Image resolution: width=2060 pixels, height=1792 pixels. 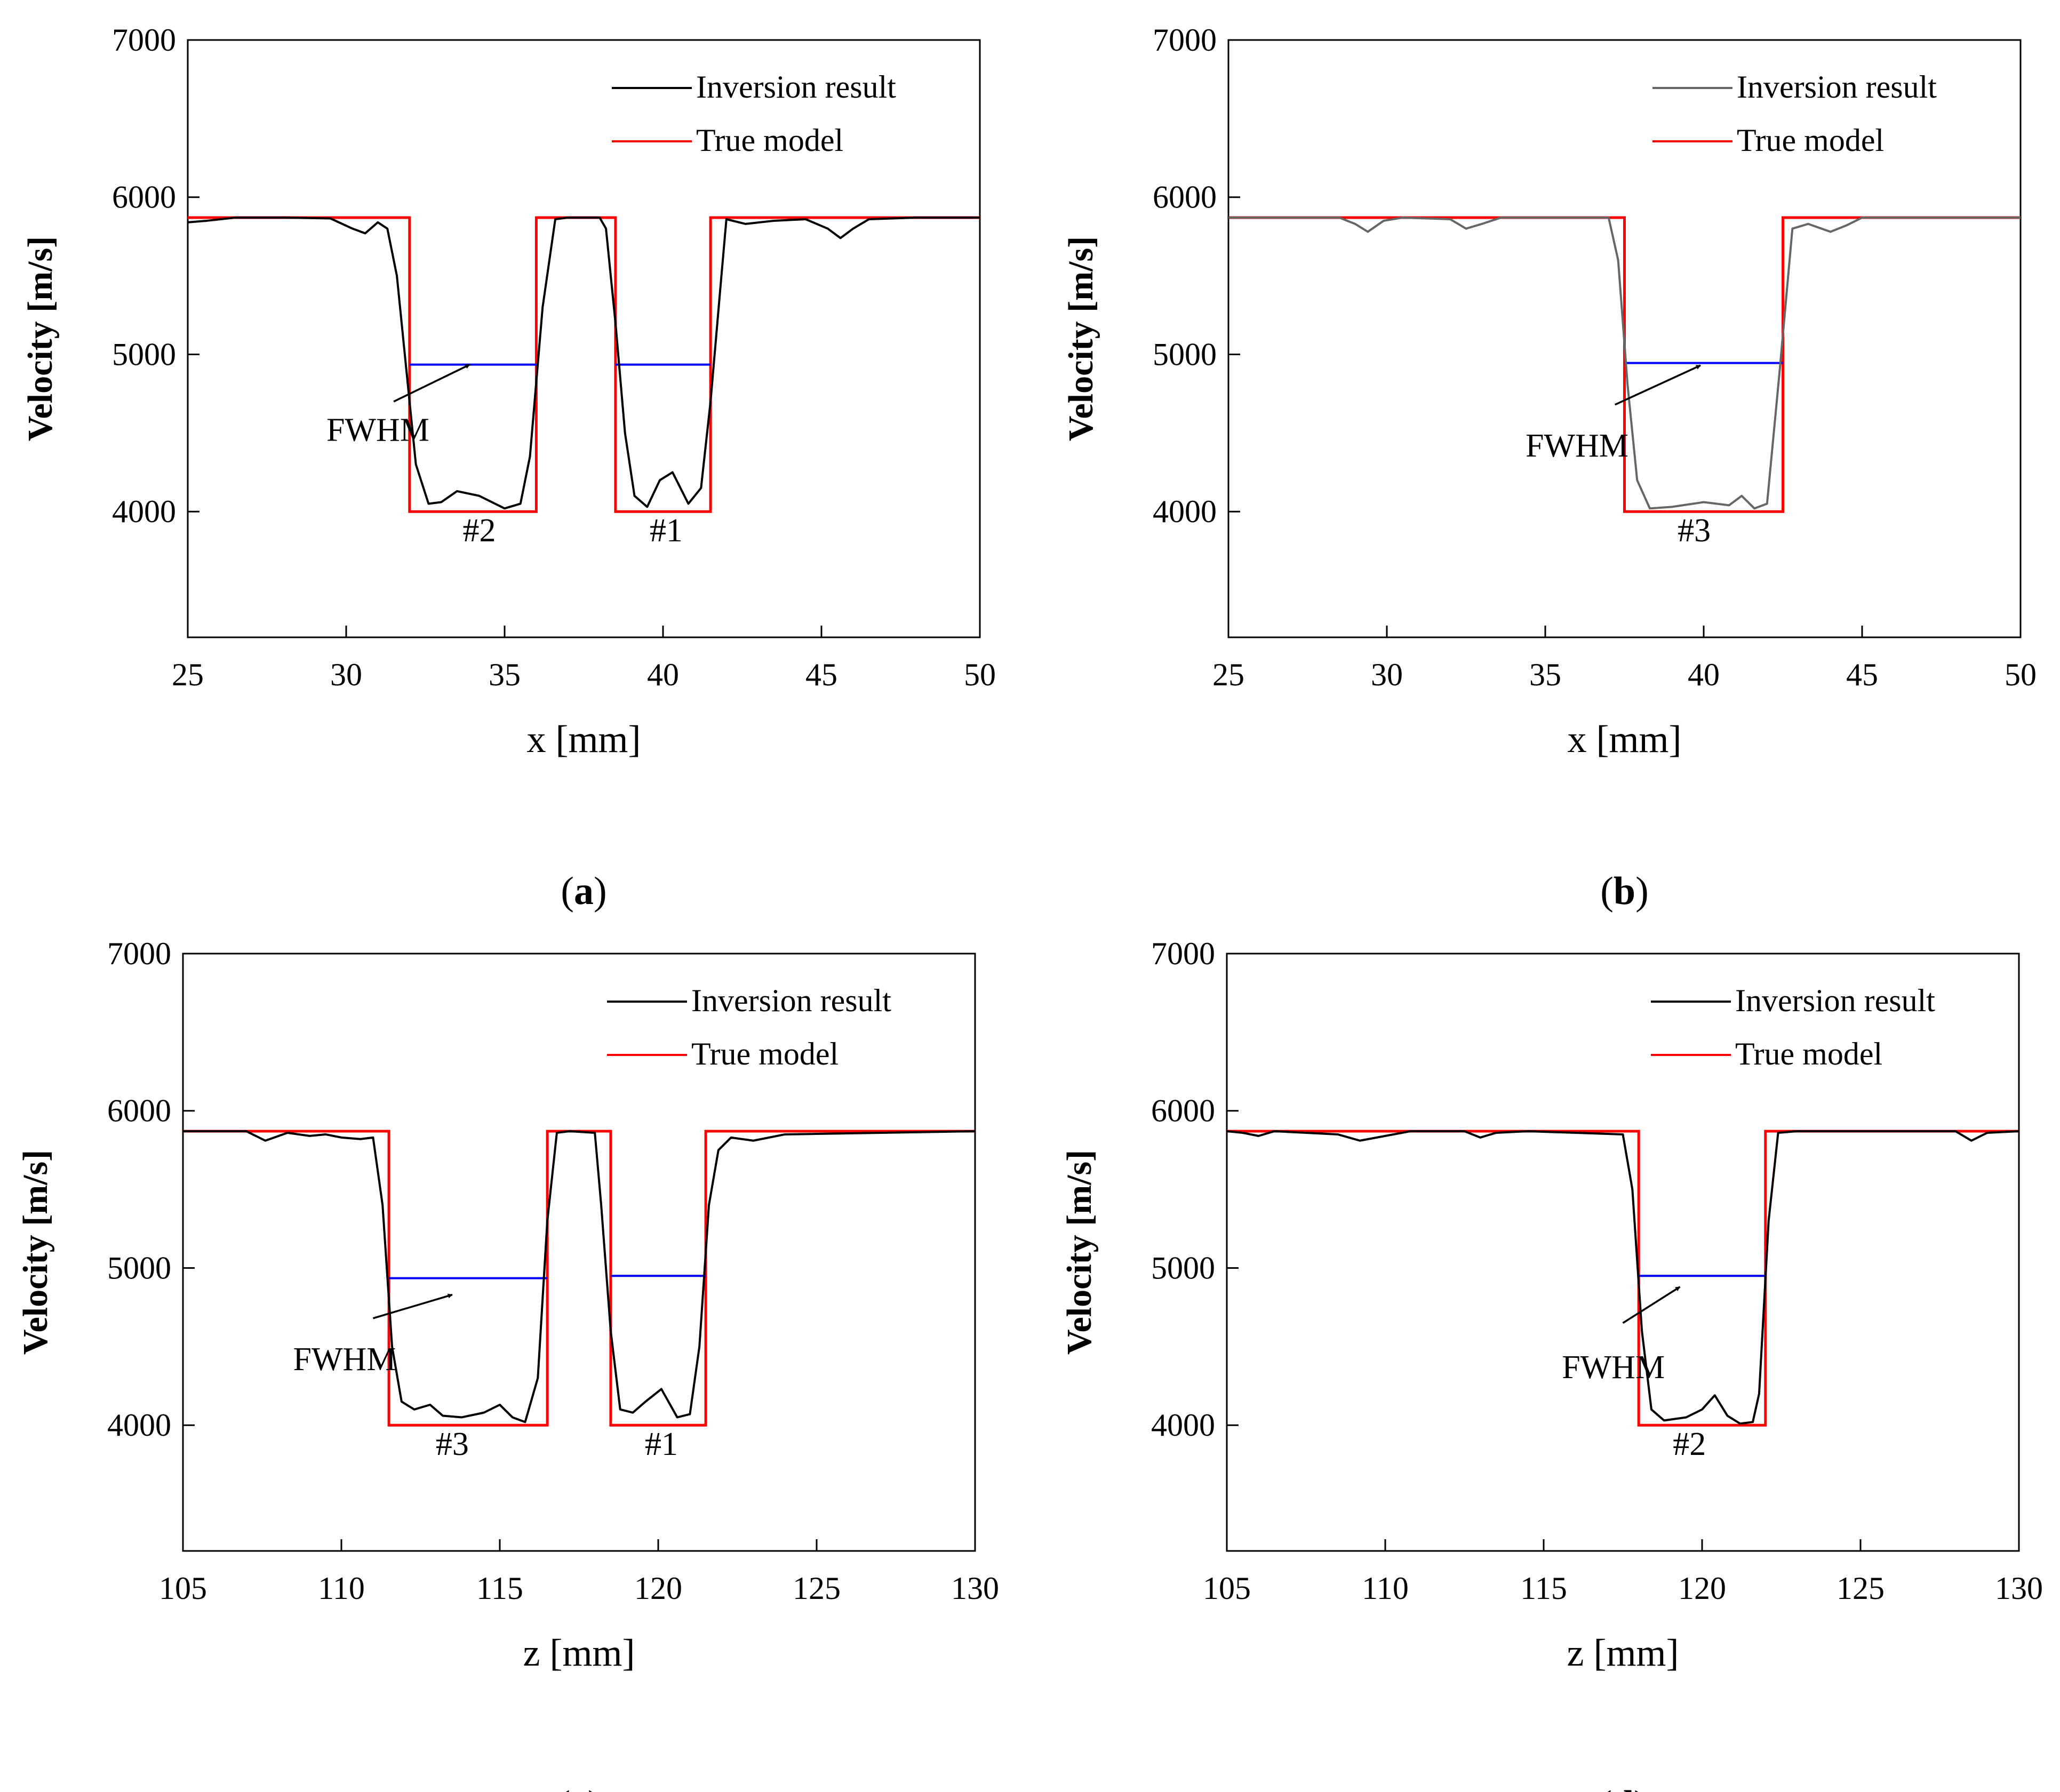 I want to click on panel-caption-letter: a, so click(x=584, y=891).